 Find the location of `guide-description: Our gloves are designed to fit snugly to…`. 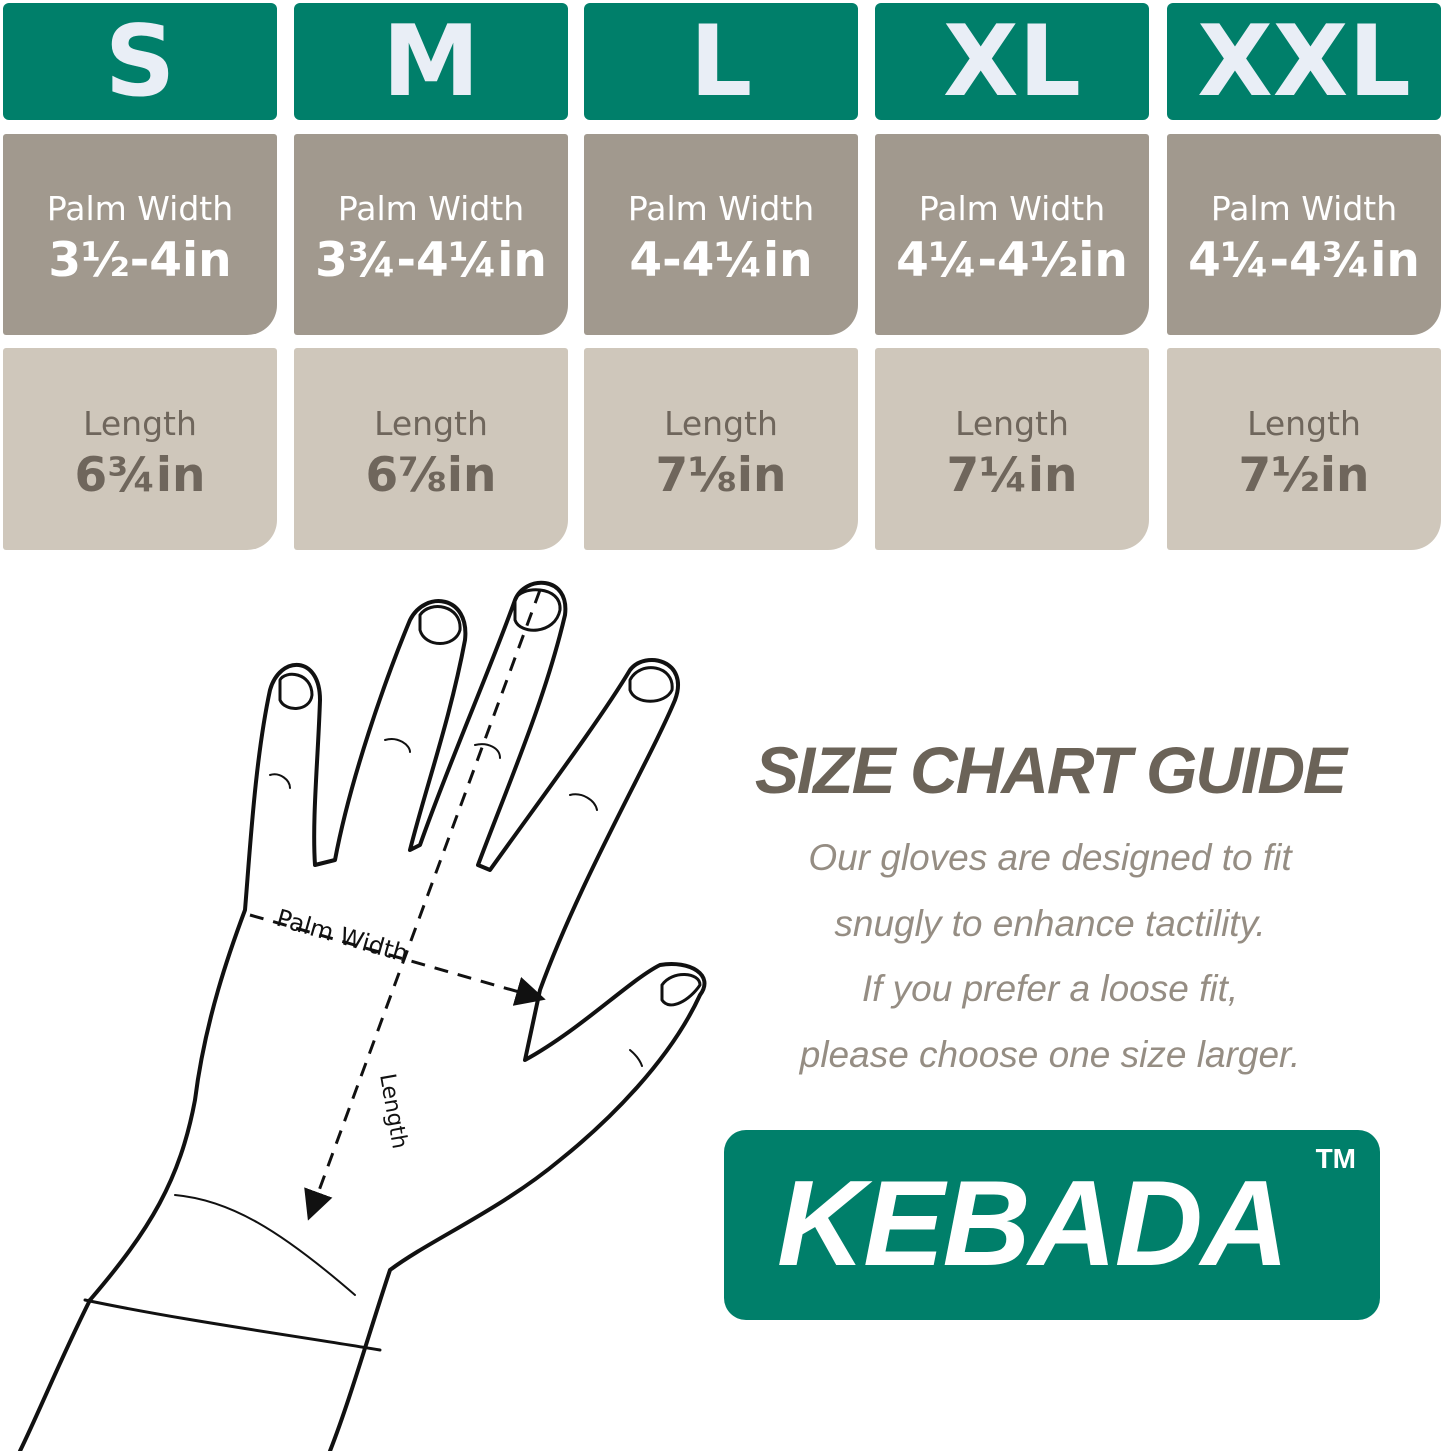

guide-description: Our gloves are designed to fit snugly to… is located at coordinates (1050, 956).